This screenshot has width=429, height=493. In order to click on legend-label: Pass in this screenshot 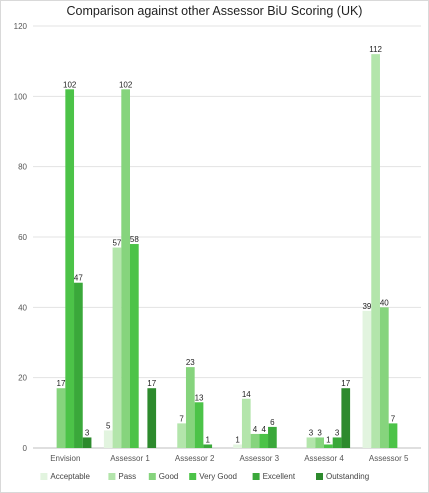, I will do `click(127, 476)`.